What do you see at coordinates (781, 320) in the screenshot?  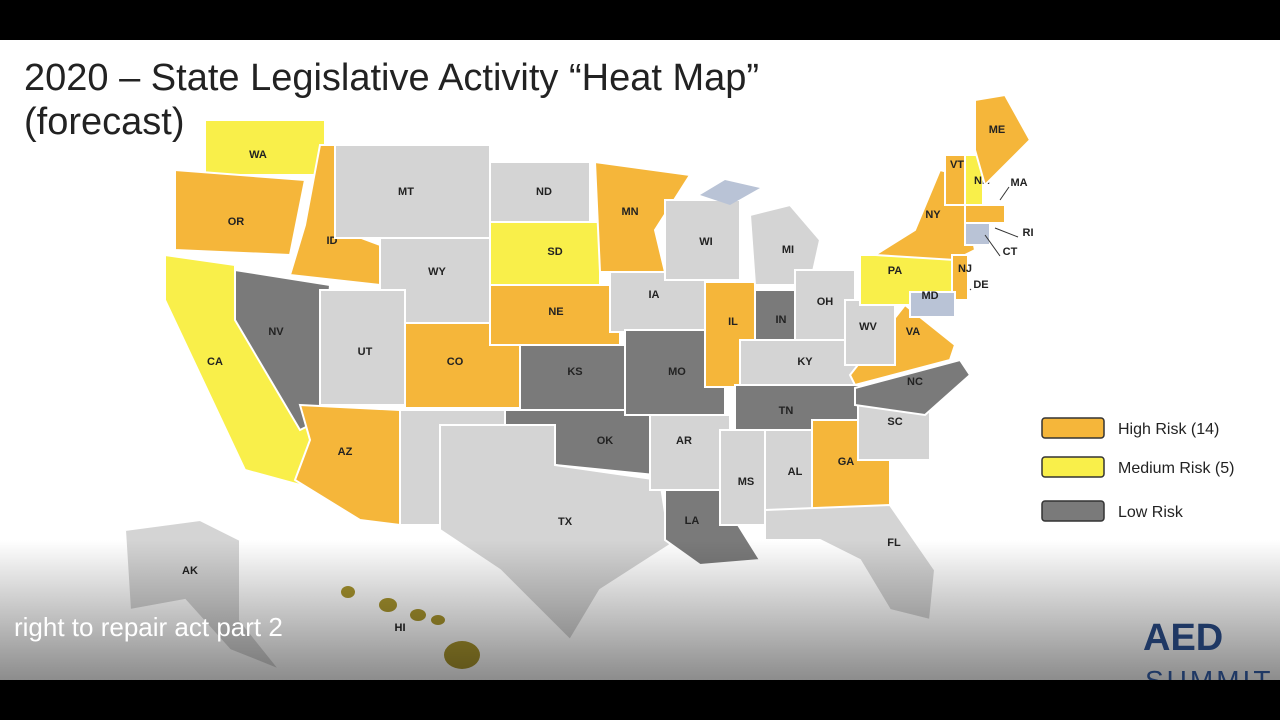 I see `state-label: IN` at bounding box center [781, 320].